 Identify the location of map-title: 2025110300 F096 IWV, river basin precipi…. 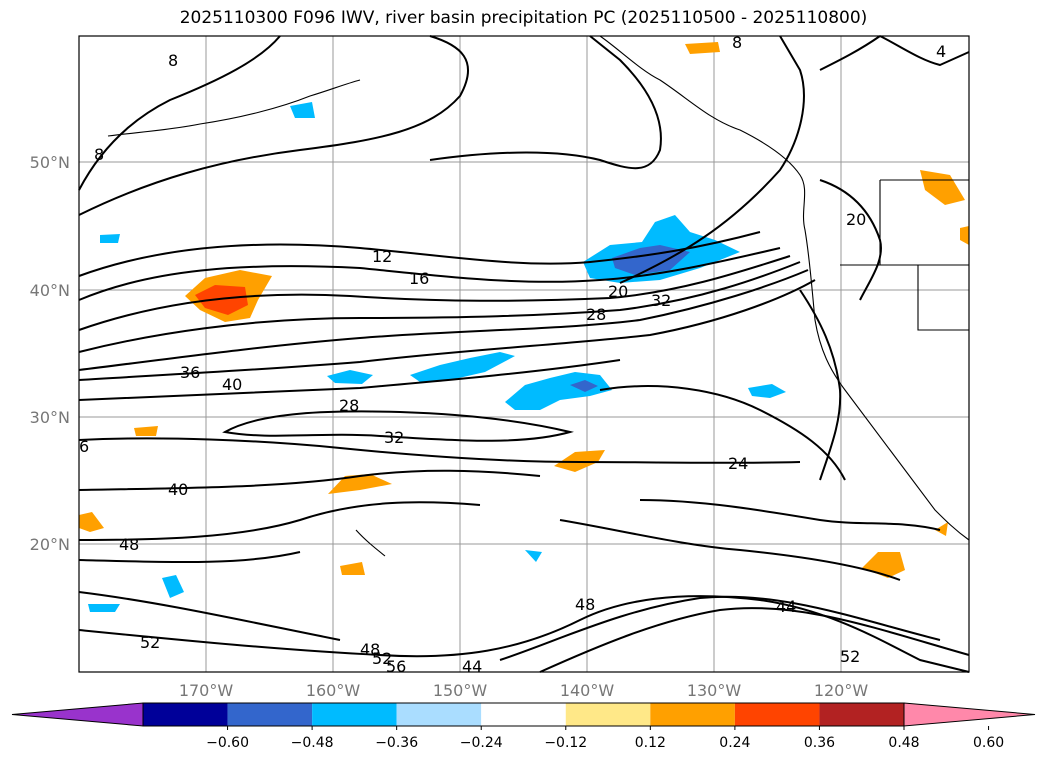
(523, 18).